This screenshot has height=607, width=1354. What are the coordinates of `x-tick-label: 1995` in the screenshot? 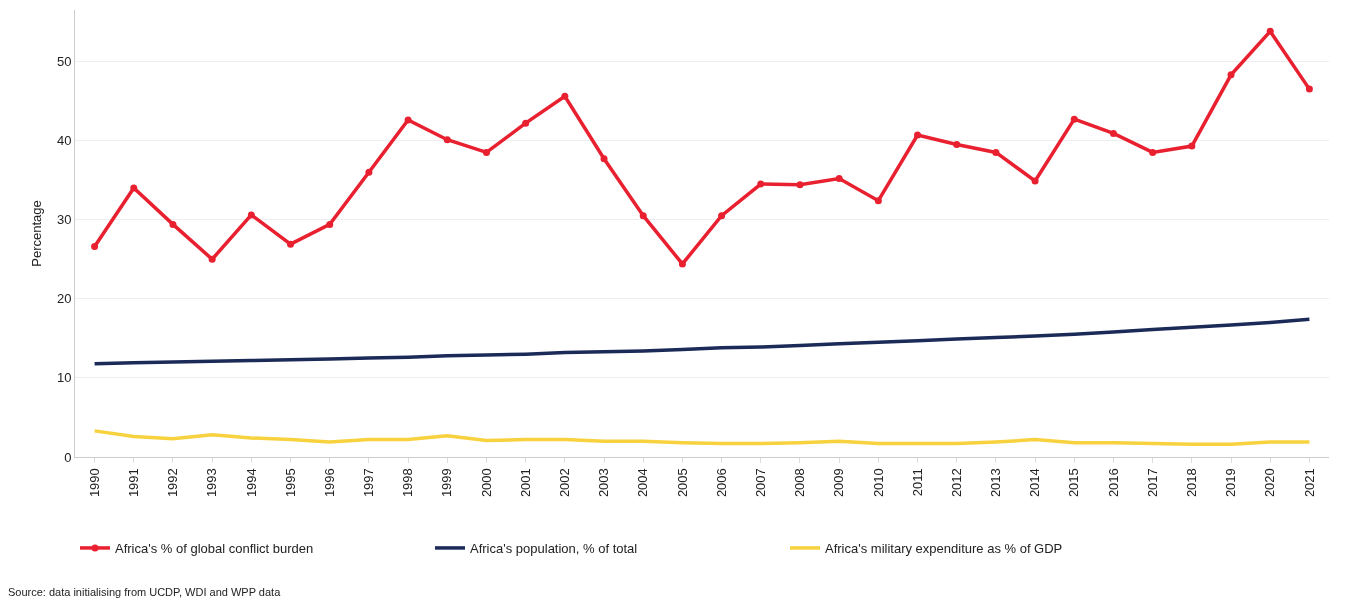 It's located at (290, 483).